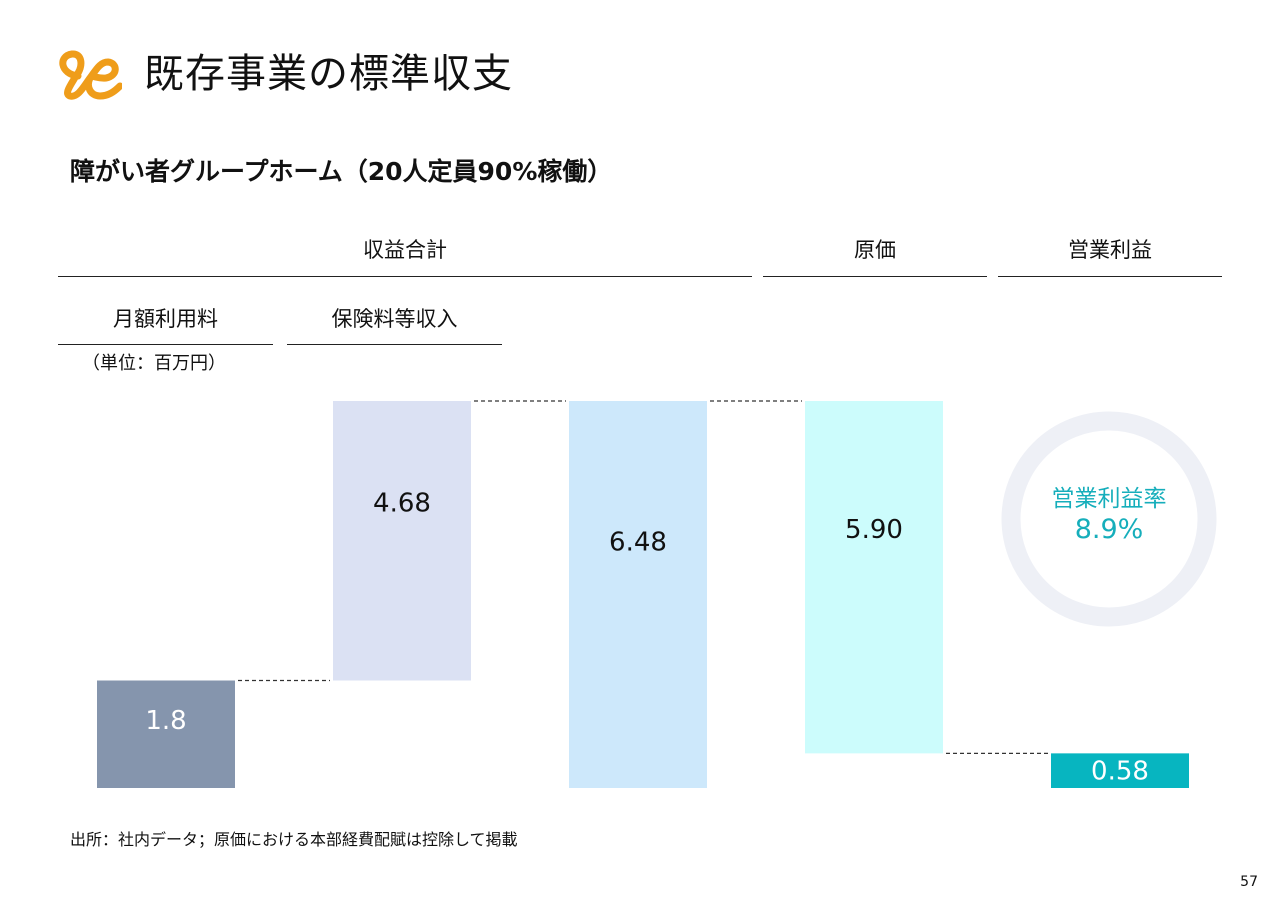 The height and width of the screenshot is (904, 1280). I want to click on bar-operating-profit, so click(1120, 770).